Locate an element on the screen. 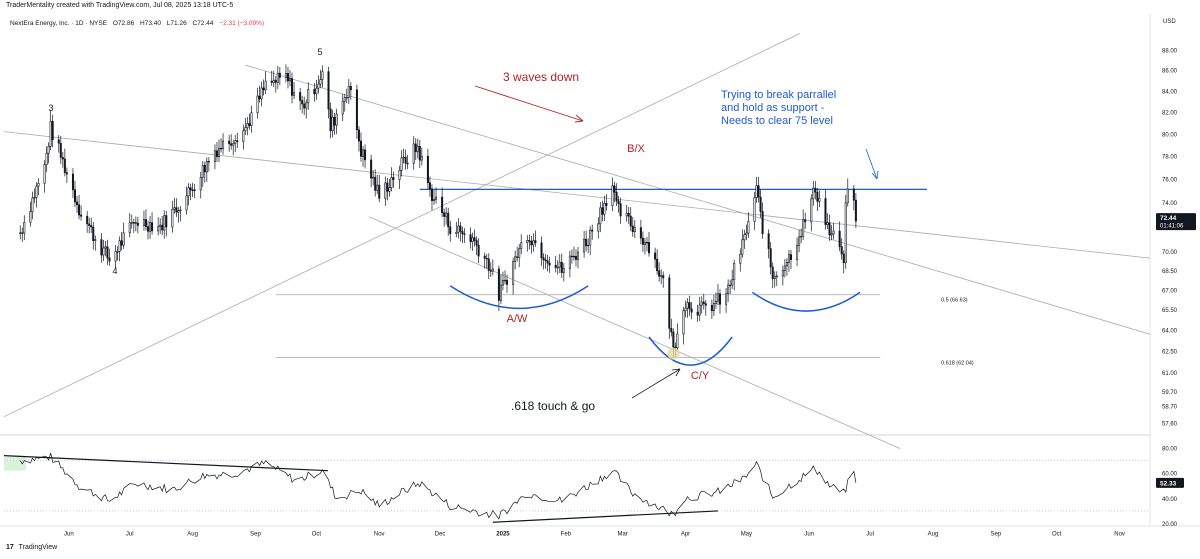  fib-05-label: 0.5 (66.63) is located at coordinates (954, 301).